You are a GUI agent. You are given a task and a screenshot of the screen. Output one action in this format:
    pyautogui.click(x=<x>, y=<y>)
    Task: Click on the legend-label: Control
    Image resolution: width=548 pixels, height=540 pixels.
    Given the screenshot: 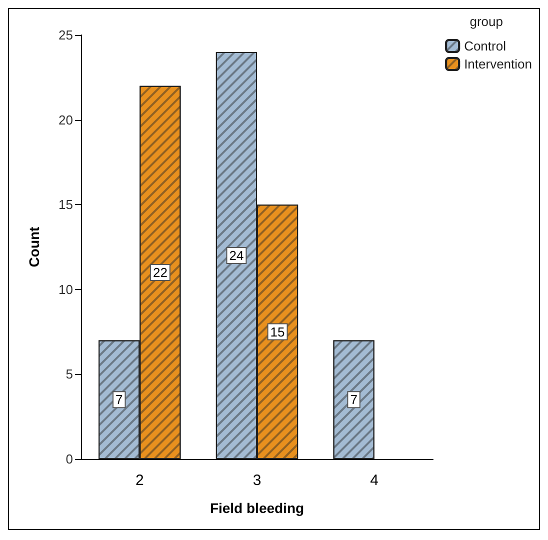 What is the action you would take?
    pyautogui.click(x=485, y=46)
    